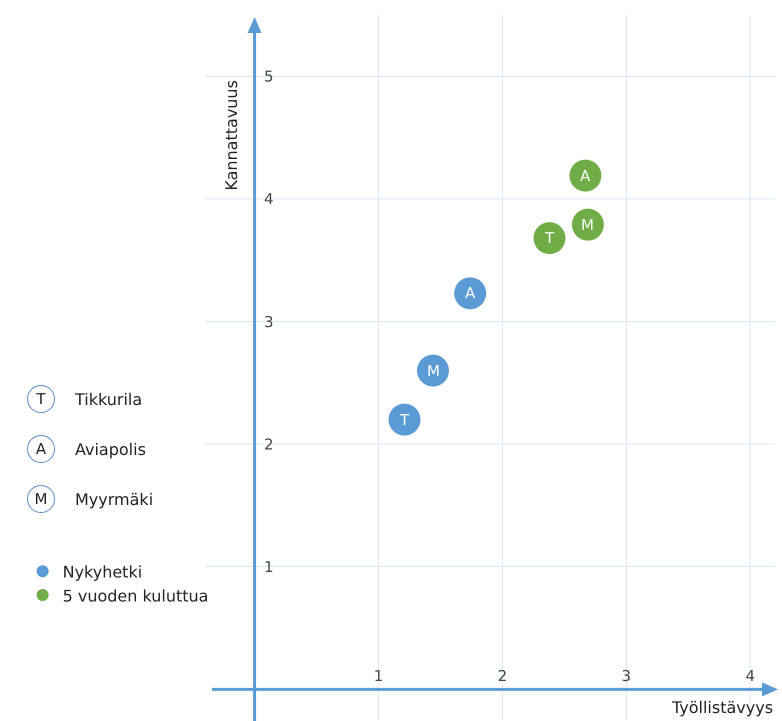 The height and width of the screenshot is (721, 782). What do you see at coordinates (379, 676) in the screenshot?
I see `x-tick-label: 1` at bounding box center [379, 676].